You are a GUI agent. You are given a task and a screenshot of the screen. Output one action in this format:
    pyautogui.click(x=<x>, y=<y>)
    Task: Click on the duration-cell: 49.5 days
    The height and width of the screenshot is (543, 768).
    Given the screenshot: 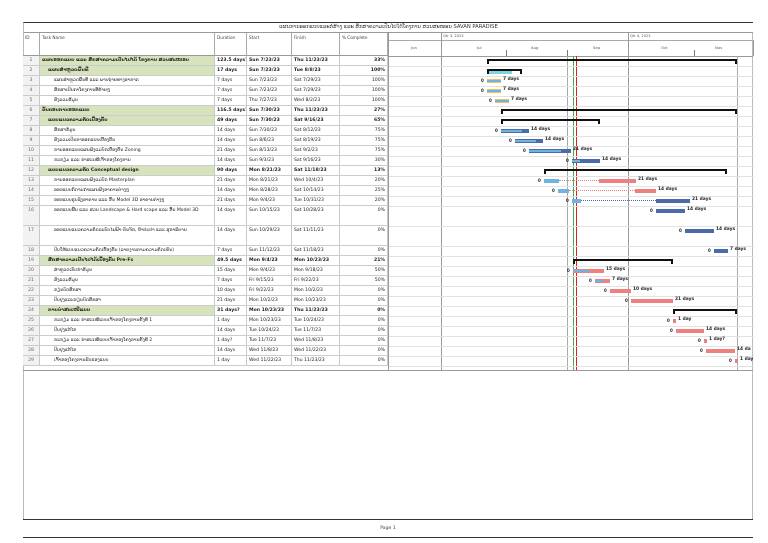 What is the action you would take?
    pyautogui.click(x=231, y=260)
    